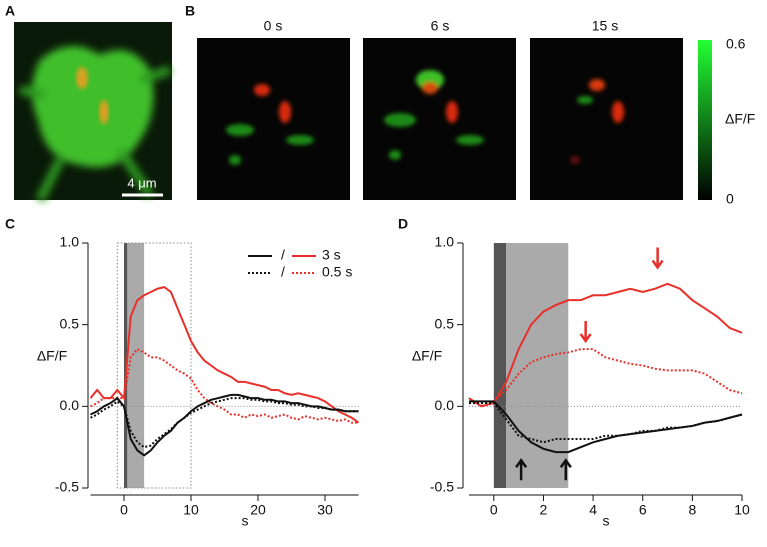 The image size is (767, 547). I want to click on x-tick-label: 30, so click(325, 510).